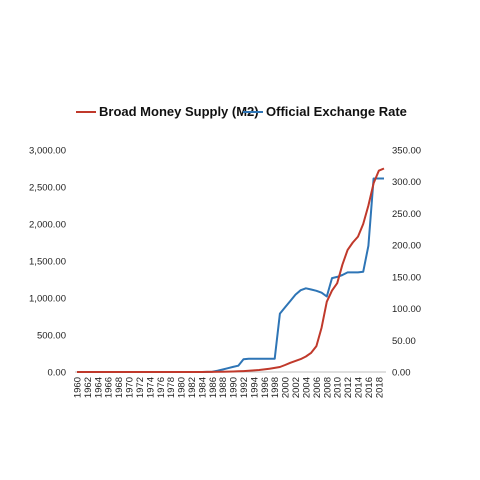  I want to click on left-y-tick-label: 3,000.00, so click(47, 151).